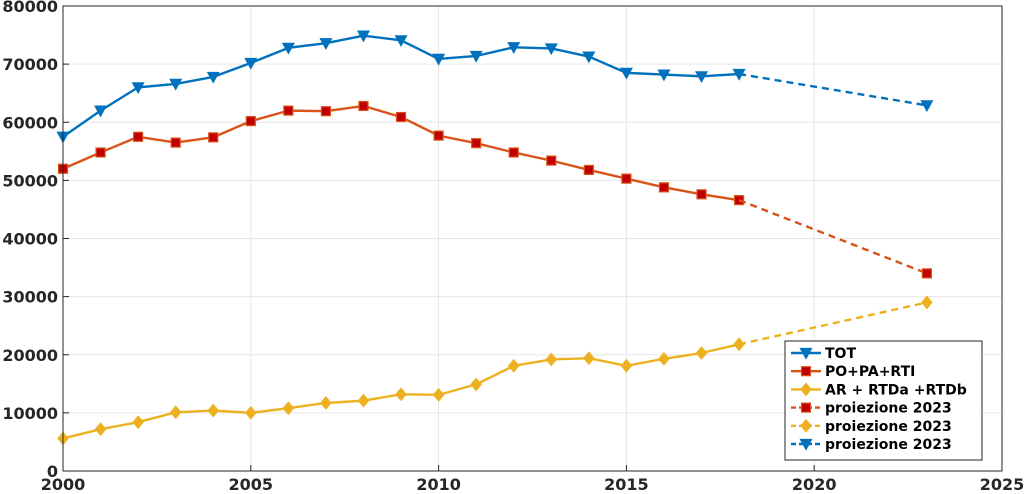 The image size is (1024, 494). I want to click on y-tick-label: 60000, so click(30, 122).